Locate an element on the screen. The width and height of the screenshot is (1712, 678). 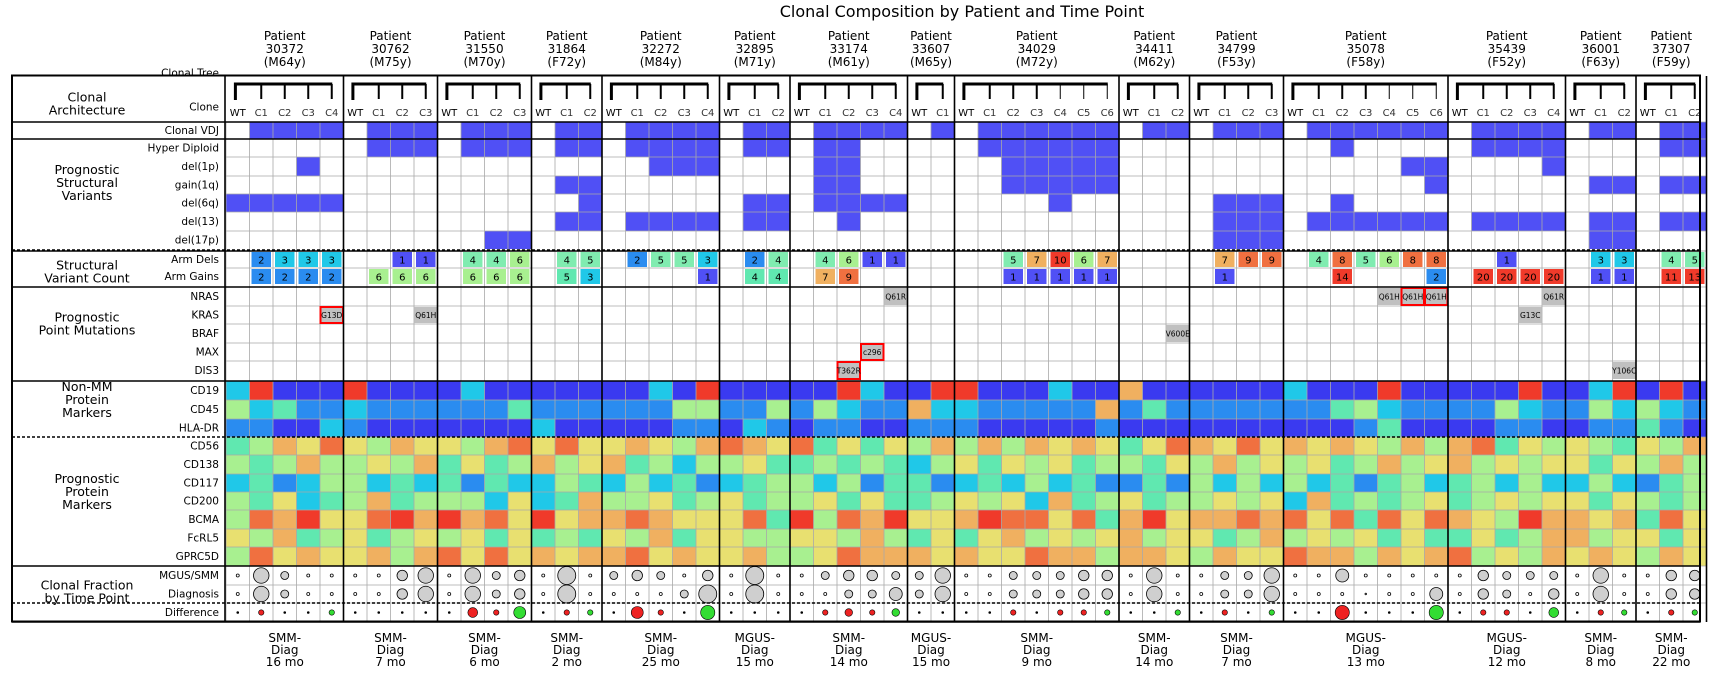
clone-label: C1 is located at coordinates (942, 113).